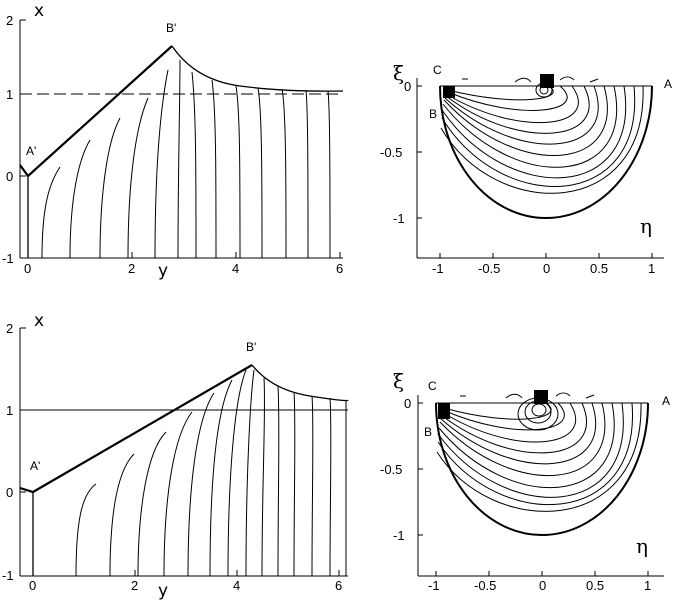 Image resolution: width=677 pixels, height=601 pixels. What do you see at coordinates (391, 469) in the screenshot?
I see `y-tick-label: -0.5` at bounding box center [391, 469].